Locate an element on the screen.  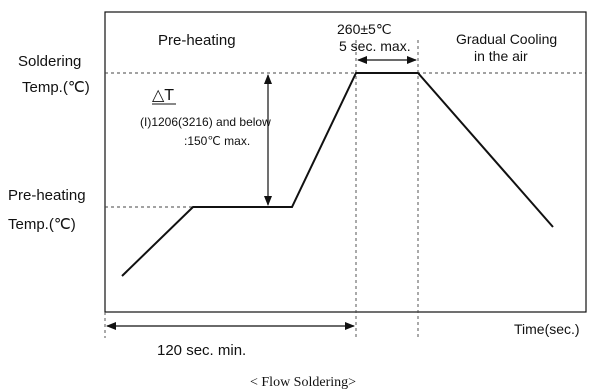
soldering-temp-label-1: Soldering is located at coordinates (49, 61).